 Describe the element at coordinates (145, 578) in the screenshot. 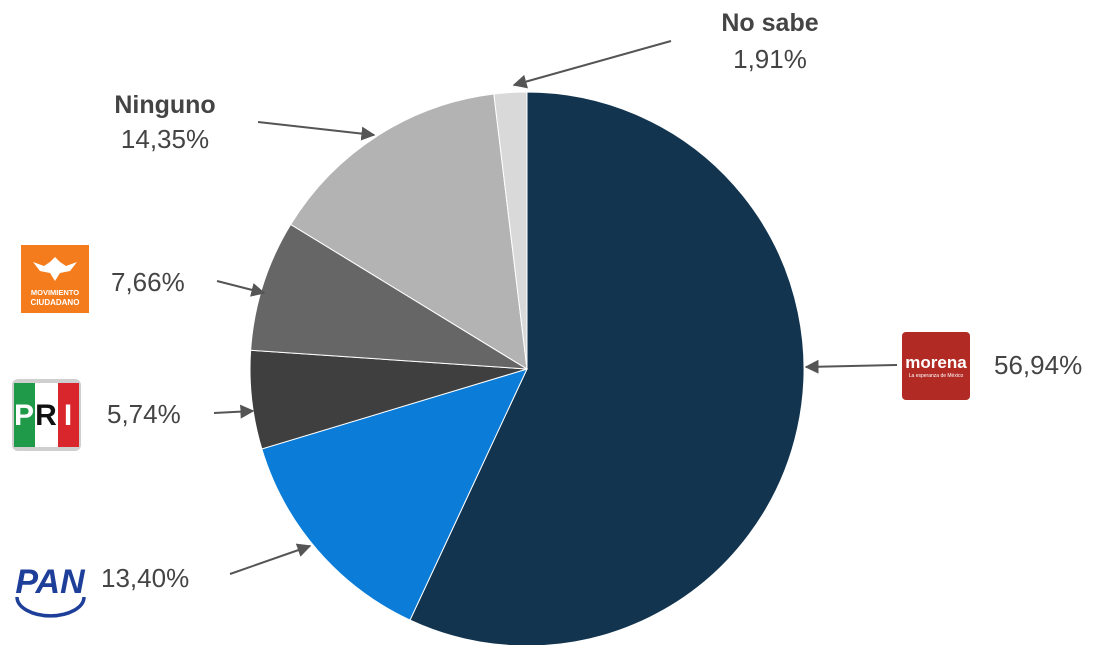

I see `label-pan-value: 13,40%` at that location.